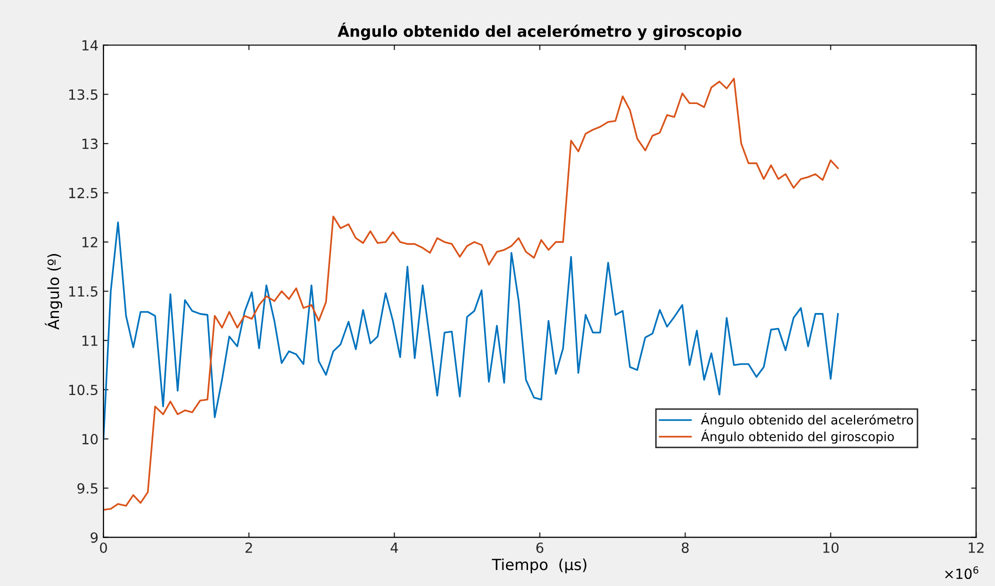  I want to click on y-tick-label: 13, so click(90, 144).